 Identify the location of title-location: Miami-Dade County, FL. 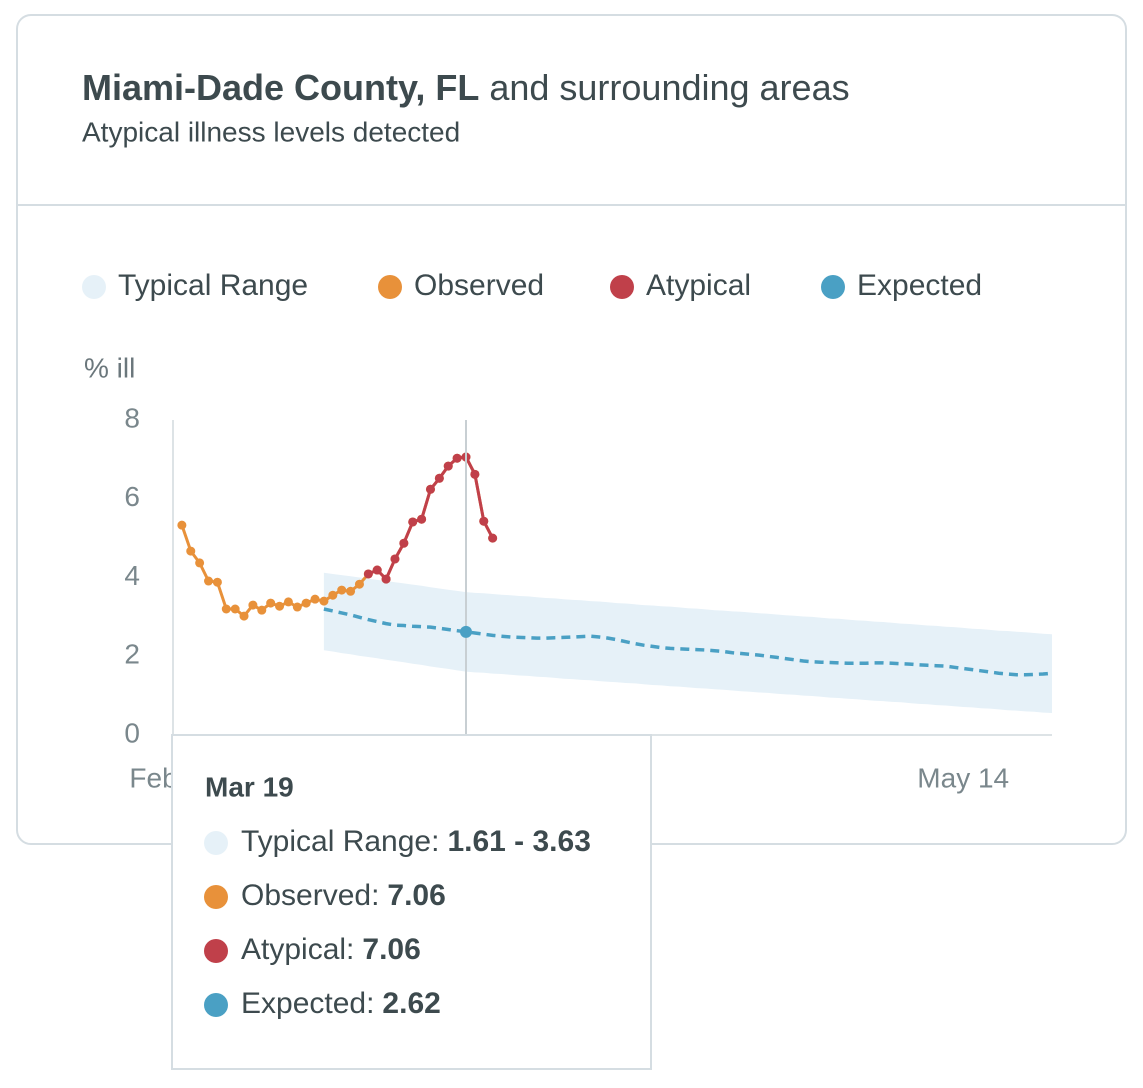
(280, 87).